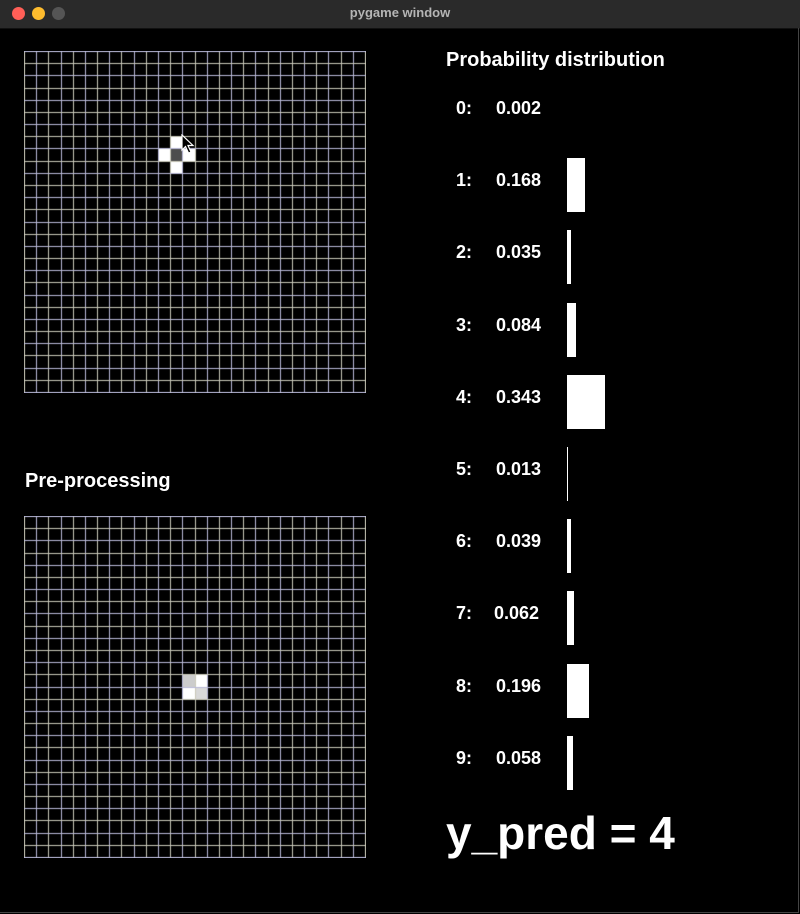 The image size is (800, 914). What do you see at coordinates (464, 541) in the screenshot?
I see `digit-label: 6:` at bounding box center [464, 541].